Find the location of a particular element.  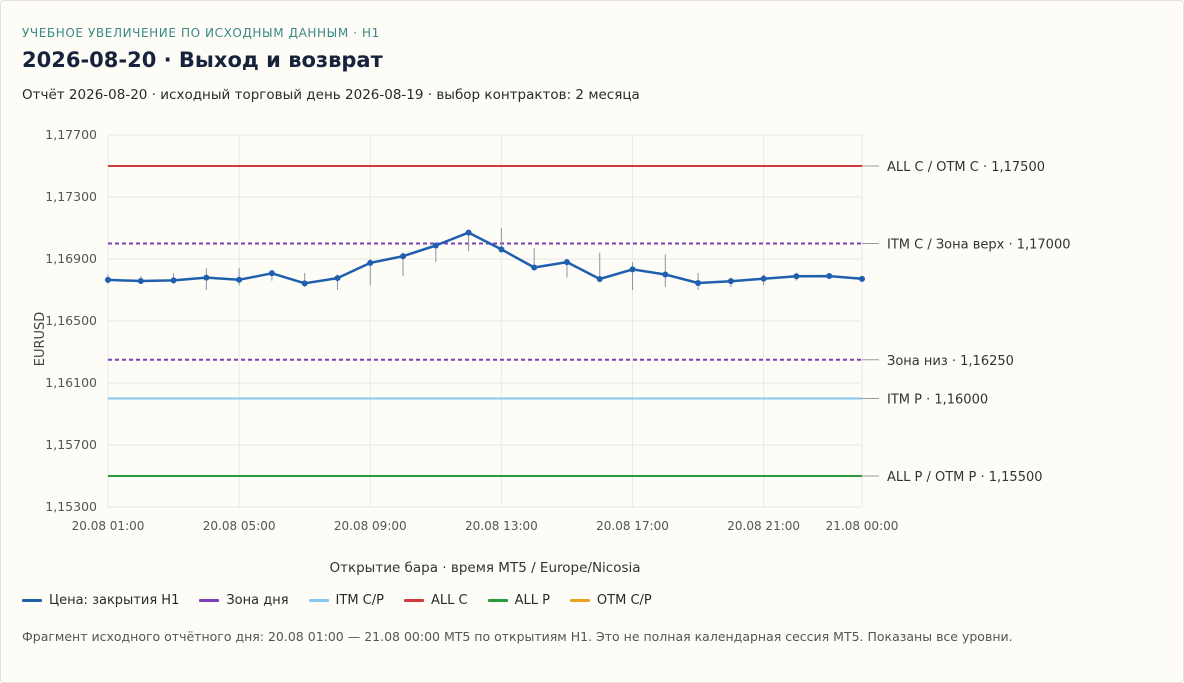

level-label: ITM C / Зона верх · 1,17000 is located at coordinates (979, 245).